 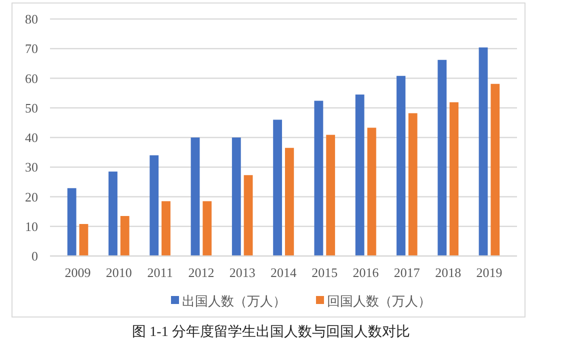 What do you see at coordinates (31, 48) in the screenshot?
I see `y-tick-label: 70` at bounding box center [31, 48].